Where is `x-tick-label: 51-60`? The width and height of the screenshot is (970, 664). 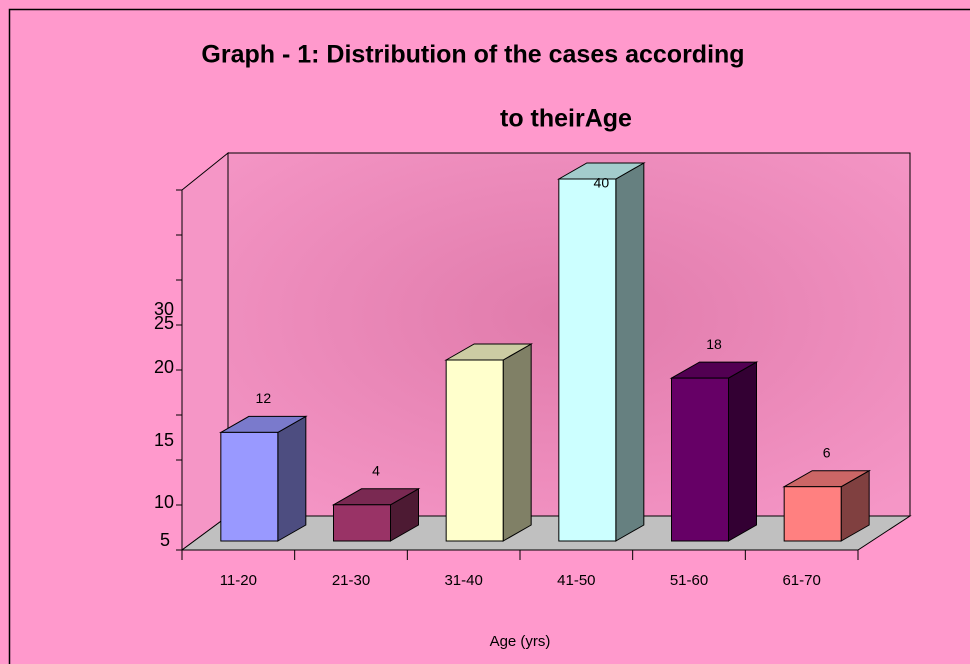
x-tick-label: 51-60 is located at coordinates (689, 580).